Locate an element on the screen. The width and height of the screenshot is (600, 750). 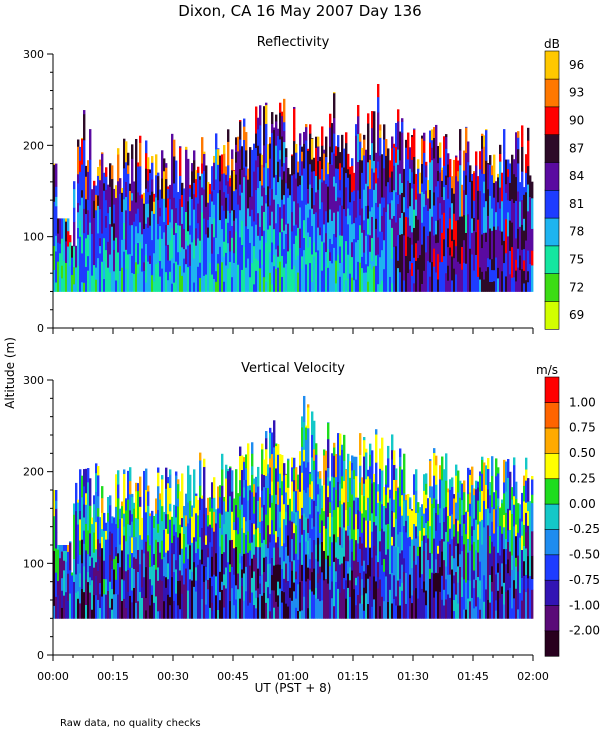
velocity-units: m/s is located at coordinates (547, 370).